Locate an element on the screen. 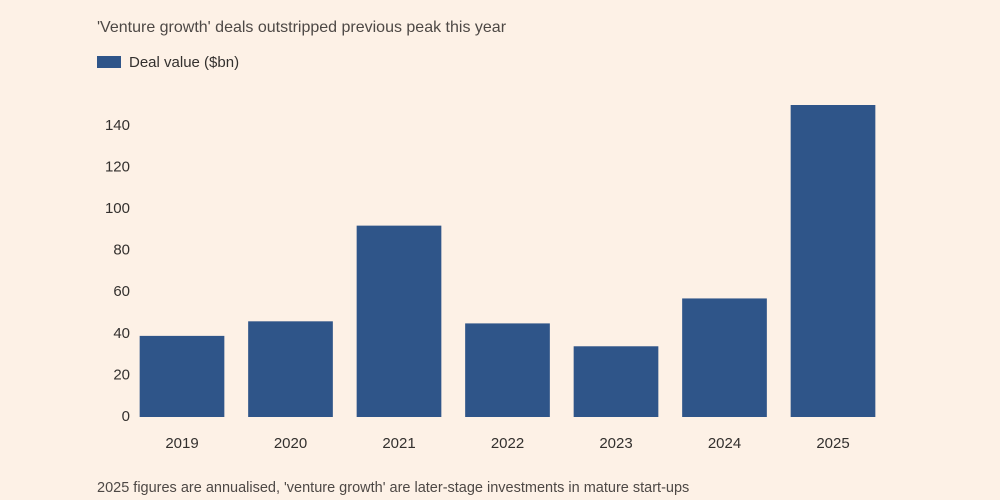  y-tick-label: 120 is located at coordinates (117, 166).